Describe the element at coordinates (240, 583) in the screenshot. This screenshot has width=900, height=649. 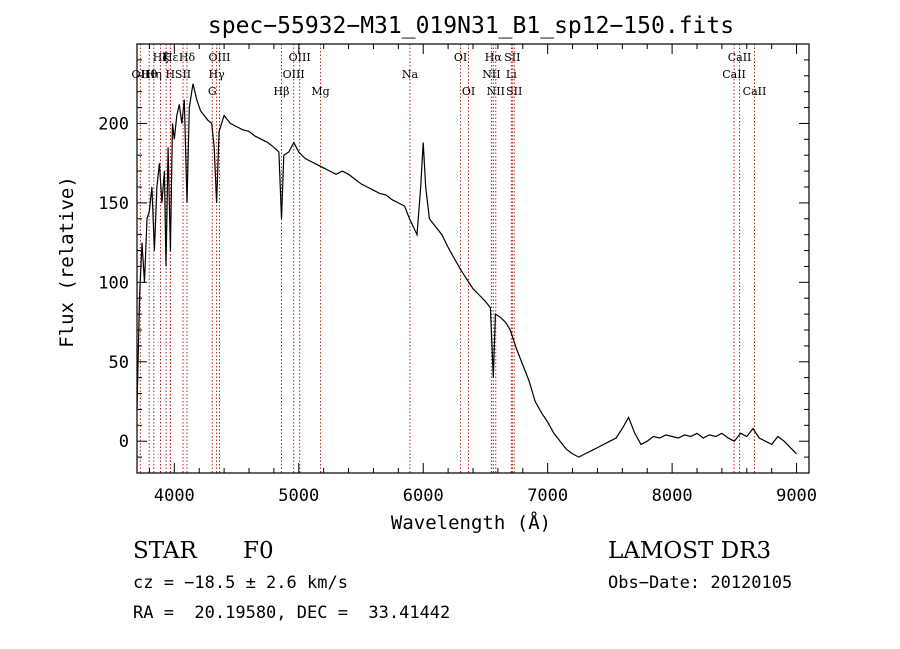
I see `redshift-velocity: cz = −18.5 ± 2.6 km/s` at that location.